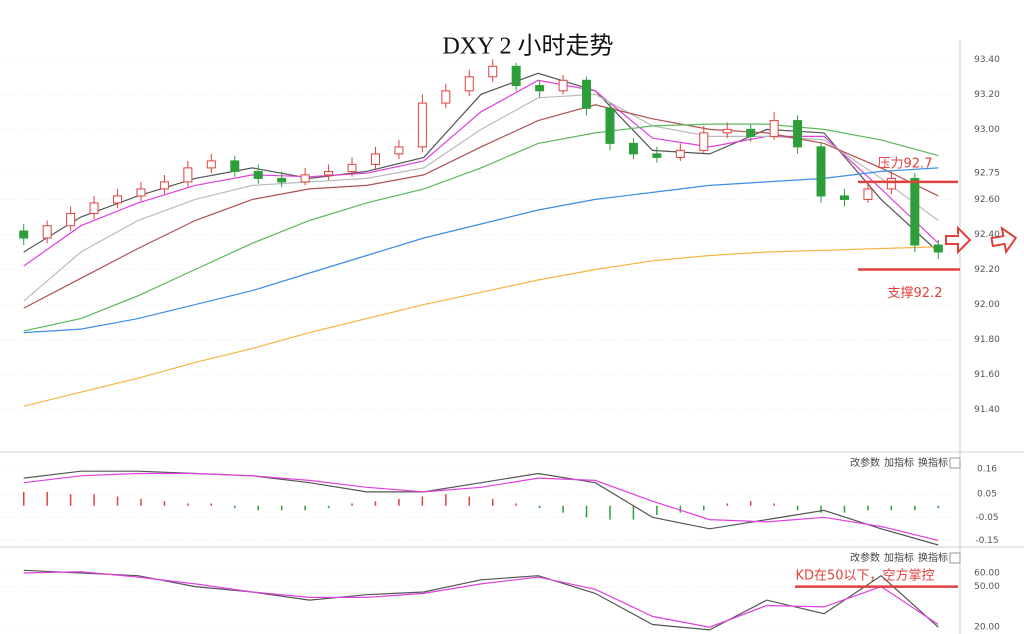 The image size is (1024, 634). What do you see at coordinates (987, 130) in the screenshot?
I see `y-tick-label: 93.00` at bounding box center [987, 130].